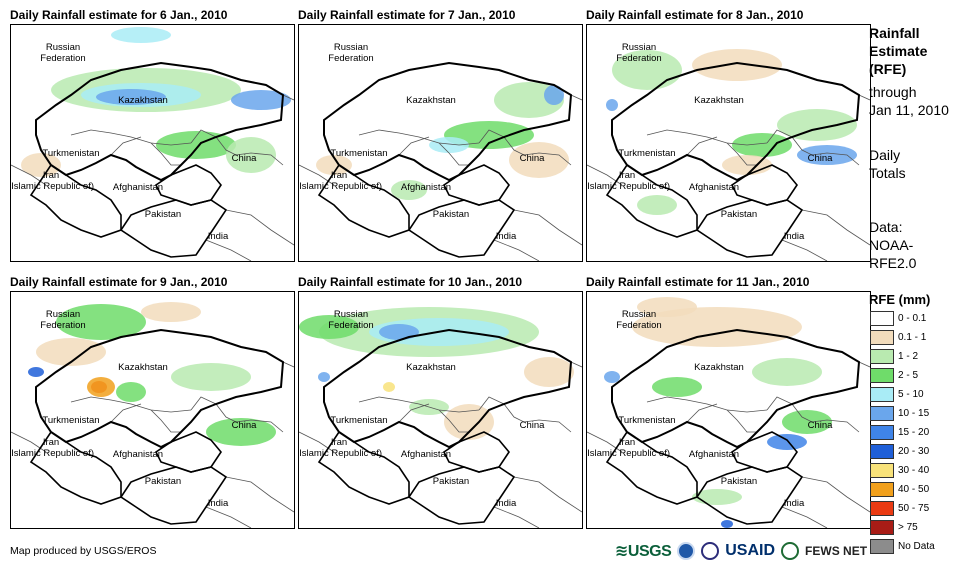 Image resolution: width=965 pixels, height=570 pixels. I want to click on country-label-russia: Russian Federation, so click(63, 320).